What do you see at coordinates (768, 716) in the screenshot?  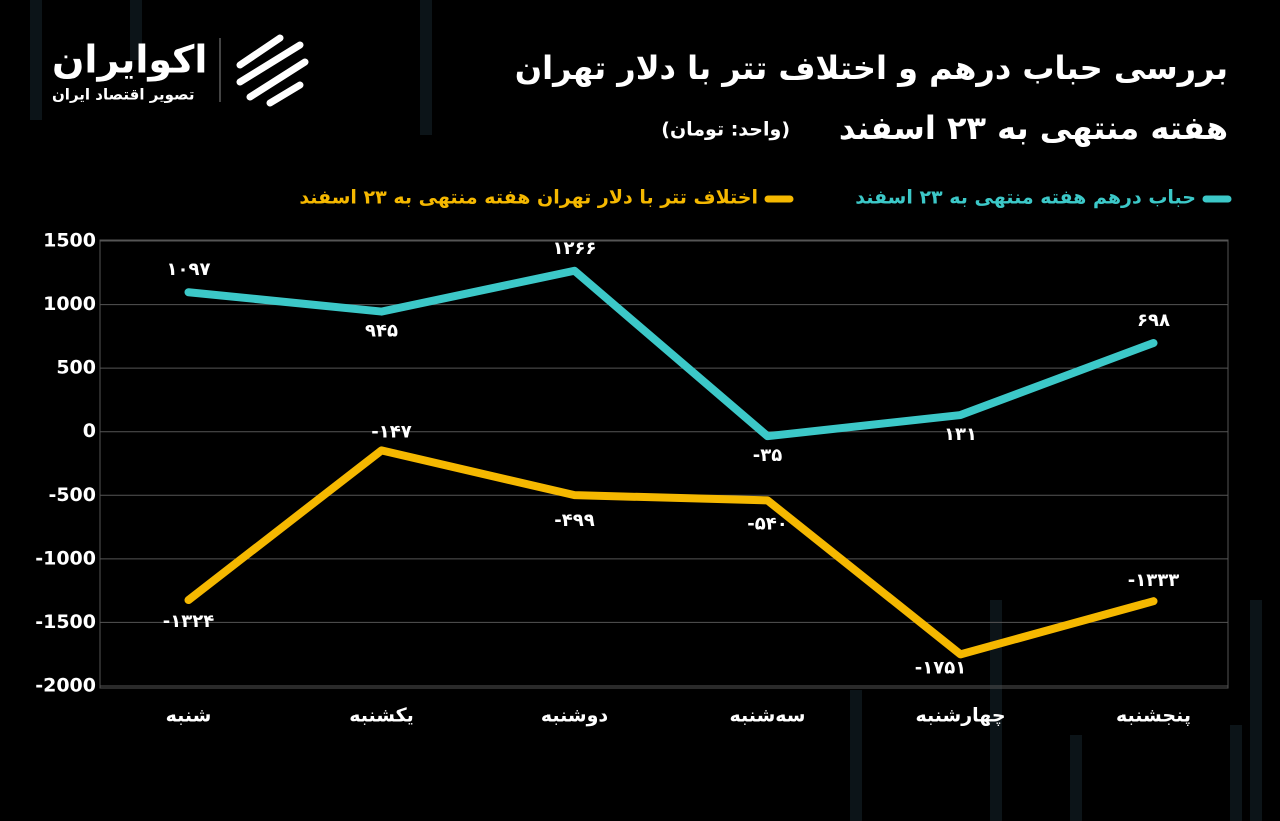 I see `x-tick-label: سه‌شنبه` at bounding box center [768, 716].